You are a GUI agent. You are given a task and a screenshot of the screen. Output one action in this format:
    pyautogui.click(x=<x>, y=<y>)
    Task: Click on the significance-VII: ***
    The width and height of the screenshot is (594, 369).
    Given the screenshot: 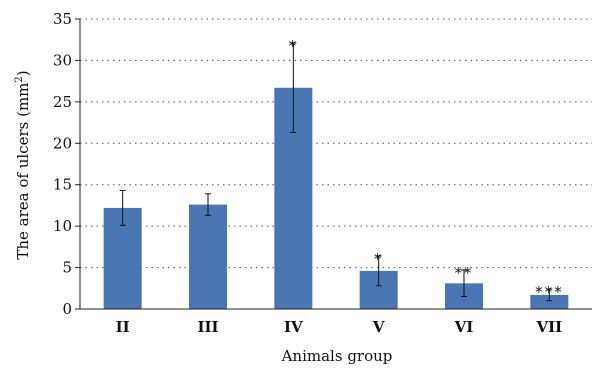 What is the action you would take?
    pyautogui.click(x=549, y=292)
    